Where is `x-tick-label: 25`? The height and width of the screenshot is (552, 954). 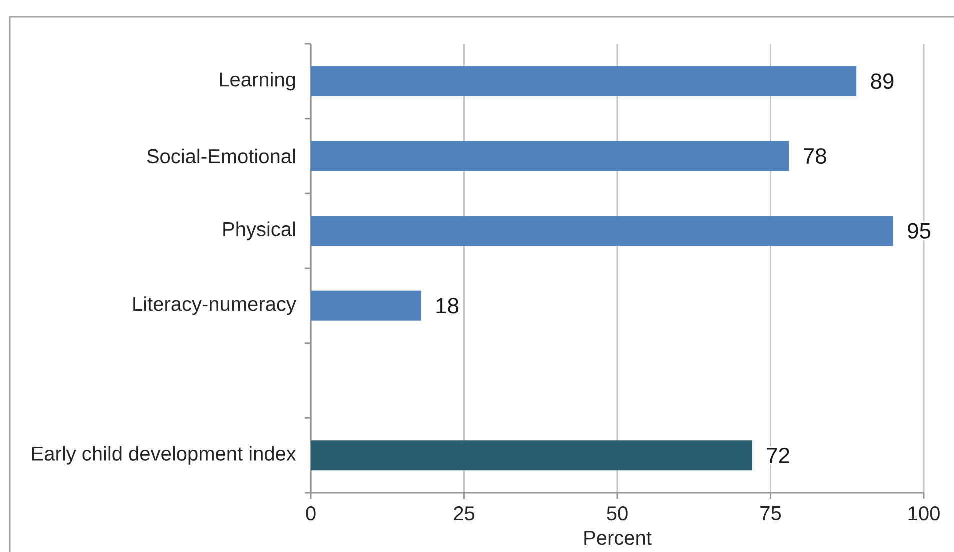
x-tick-label: 25 is located at coordinates (464, 513).